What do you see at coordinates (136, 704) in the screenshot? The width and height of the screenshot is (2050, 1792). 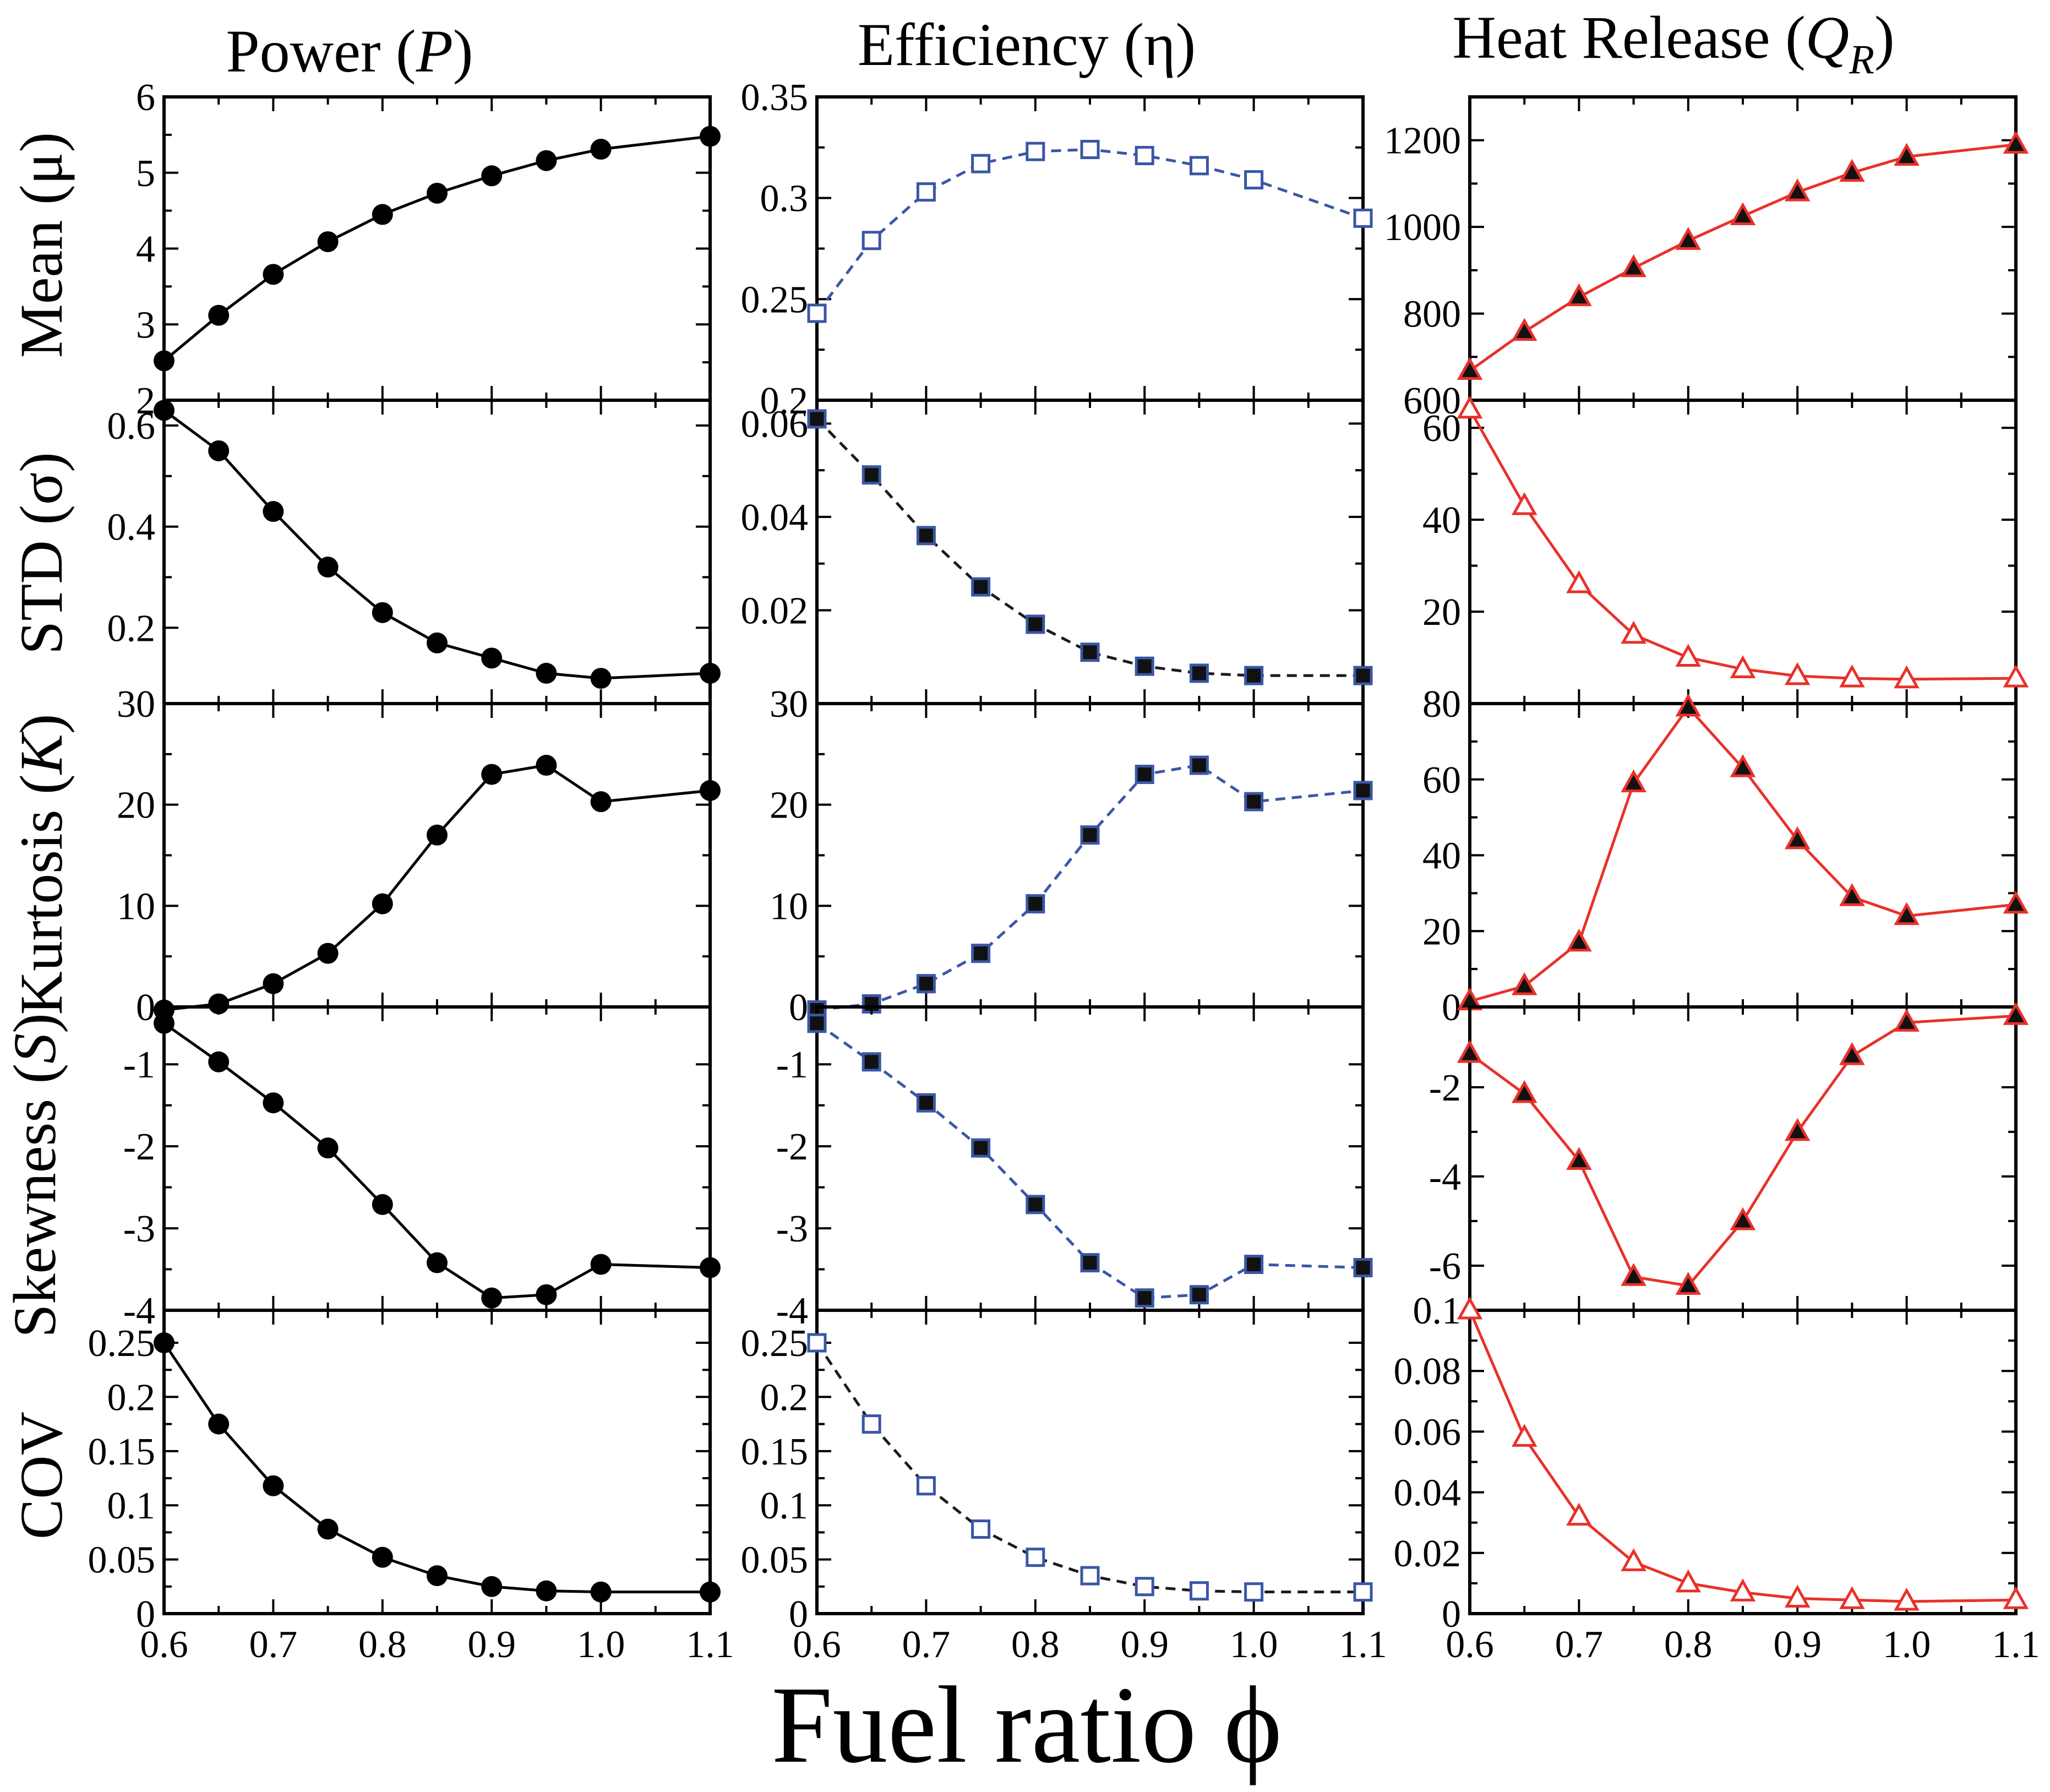 I see `y-tick-label: 30` at bounding box center [136, 704].